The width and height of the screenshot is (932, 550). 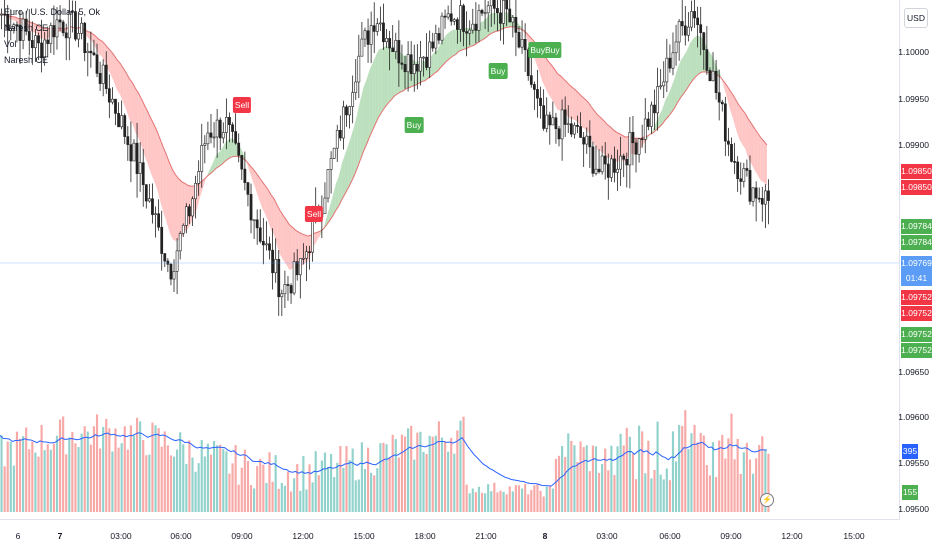 I want to click on time-tick: 06:00, so click(x=181, y=536).